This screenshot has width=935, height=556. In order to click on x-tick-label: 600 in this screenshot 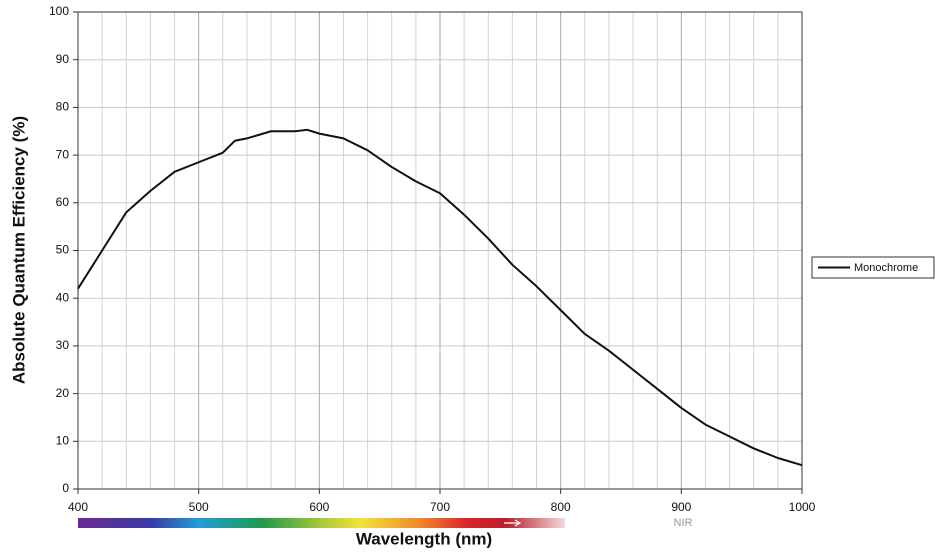, I will do `click(319, 507)`.